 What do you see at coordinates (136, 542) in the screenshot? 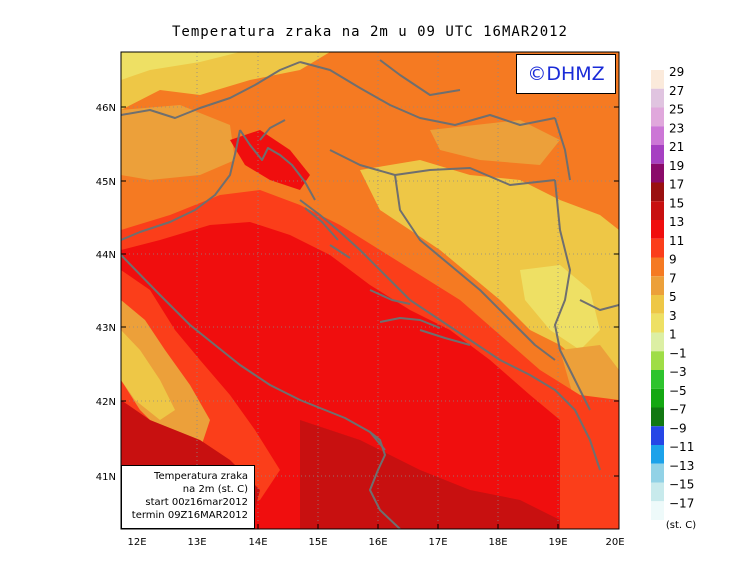
I see `lon-label-12e: 12E` at bounding box center [136, 542].